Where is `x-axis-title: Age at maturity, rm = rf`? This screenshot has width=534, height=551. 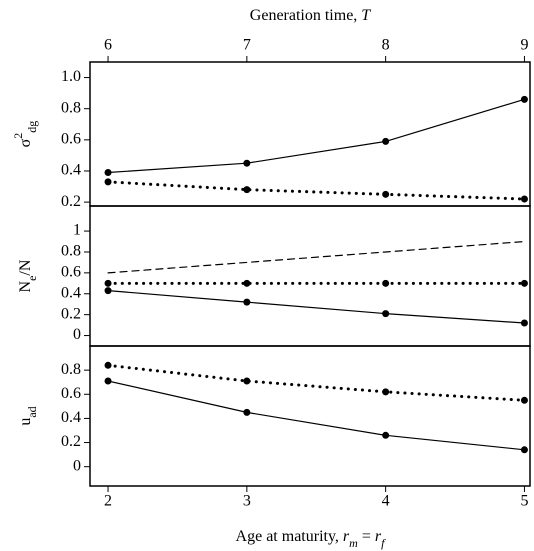 x-axis-title: Age at maturity, rm = rf is located at coordinates (311, 539).